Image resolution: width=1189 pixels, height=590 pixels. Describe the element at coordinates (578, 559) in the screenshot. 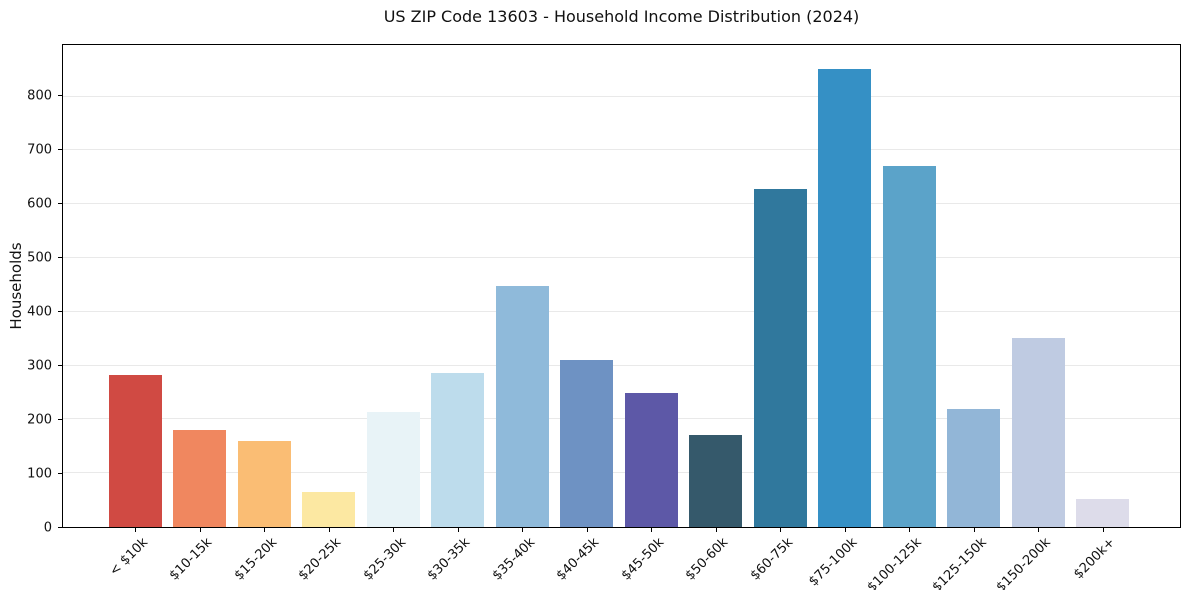

I see `x-tick-label: $40-45k` at that location.